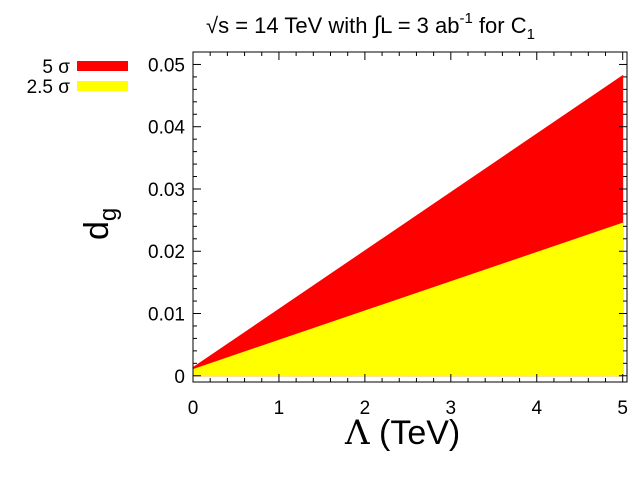  Describe the element at coordinates (370, 26) in the screenshot. I see `chart-title: √s = 14 TeV with ∫L = 3 ab-1 for C1` at that location.